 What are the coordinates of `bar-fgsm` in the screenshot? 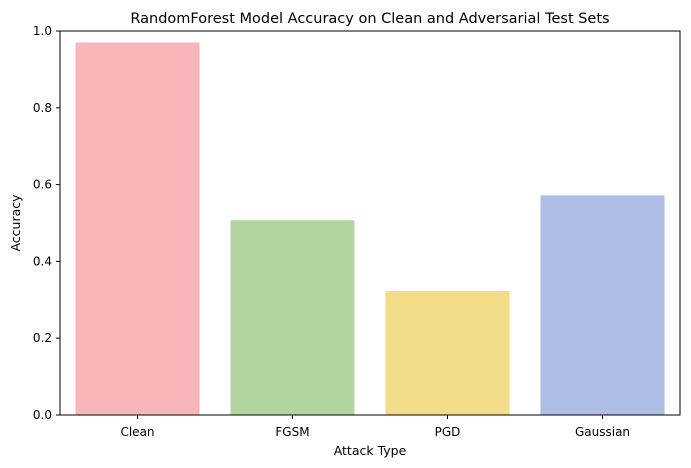 It's located at (292, 317).